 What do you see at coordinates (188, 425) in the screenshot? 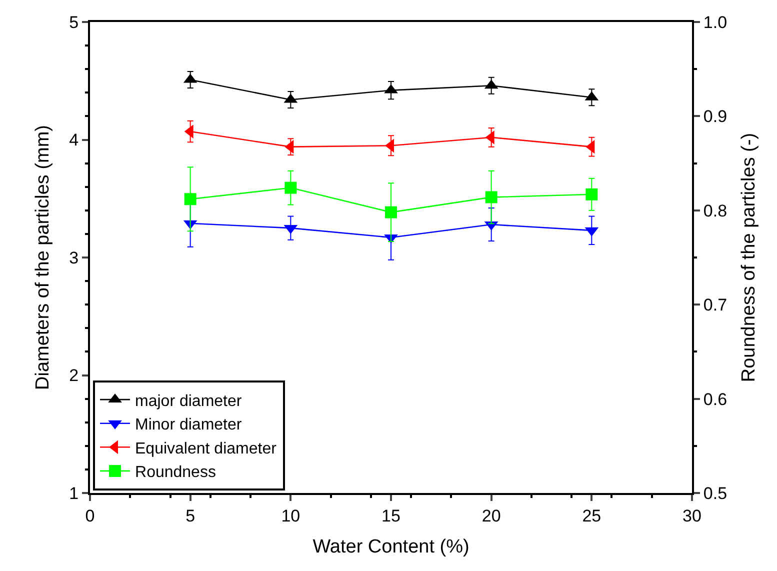
I see `legend-label: Minor diameter` at bounding box center [188, 425].